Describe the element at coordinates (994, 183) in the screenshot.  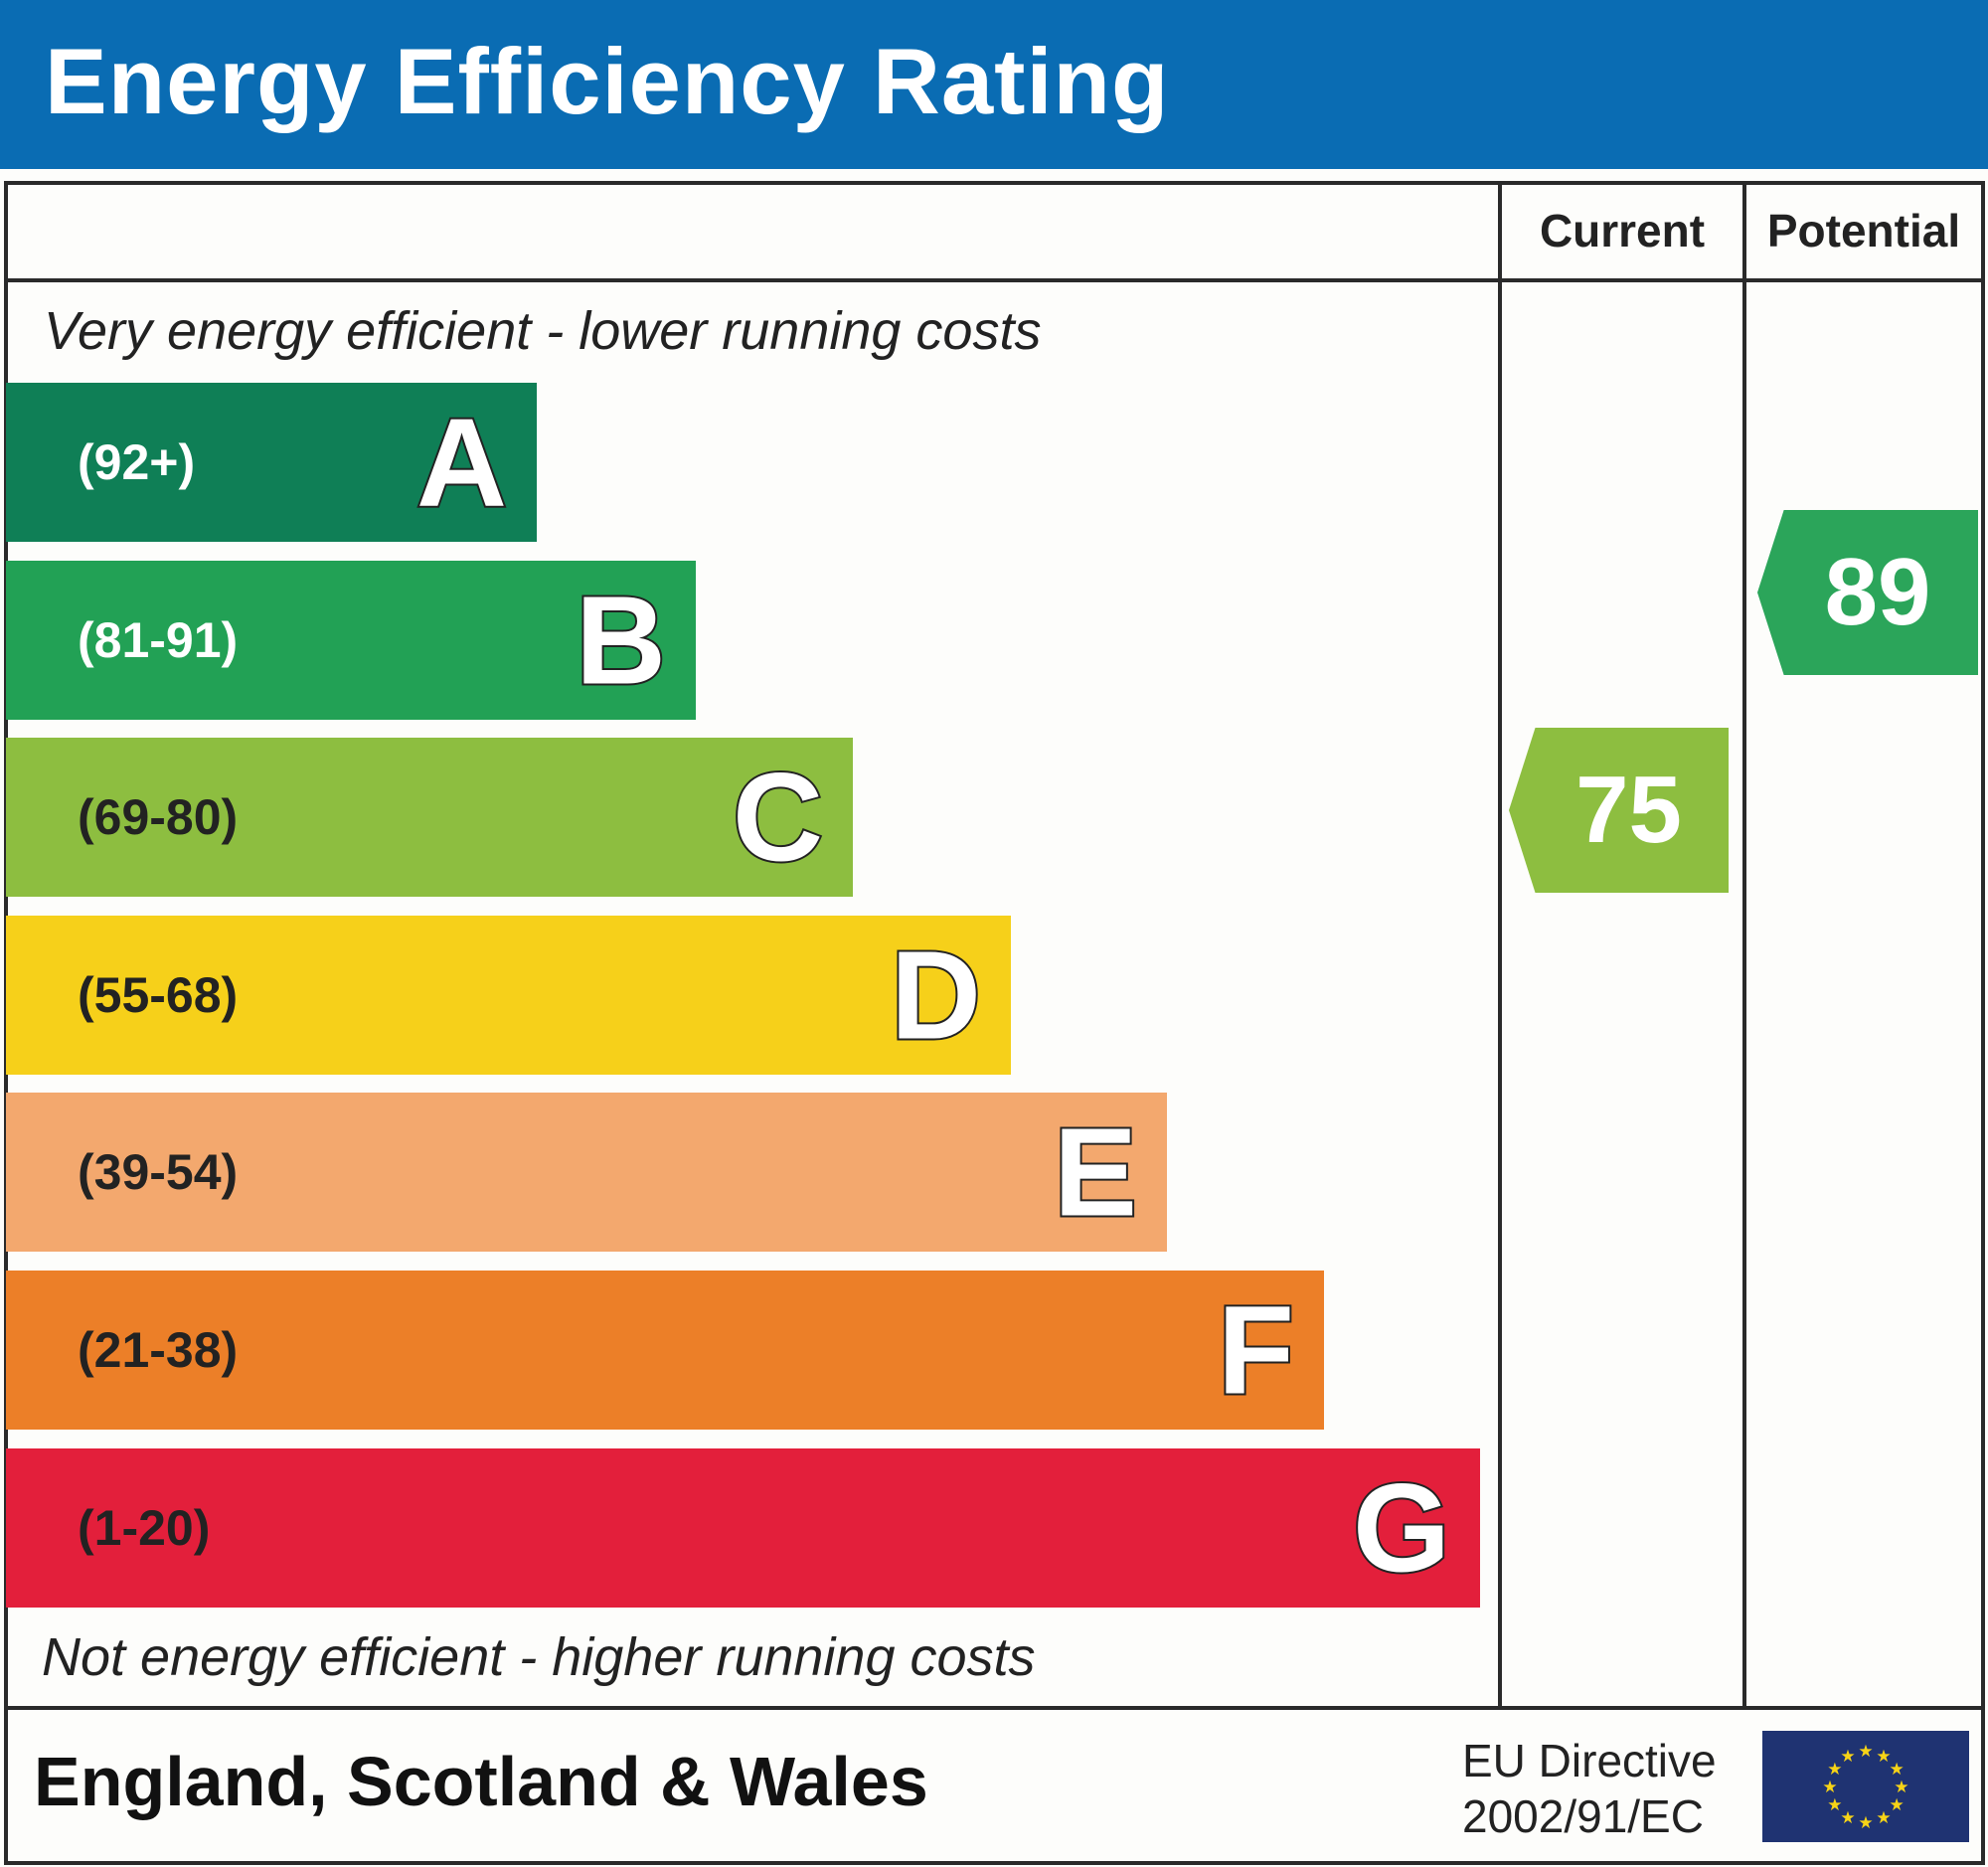
I see `frame-top` at that location.